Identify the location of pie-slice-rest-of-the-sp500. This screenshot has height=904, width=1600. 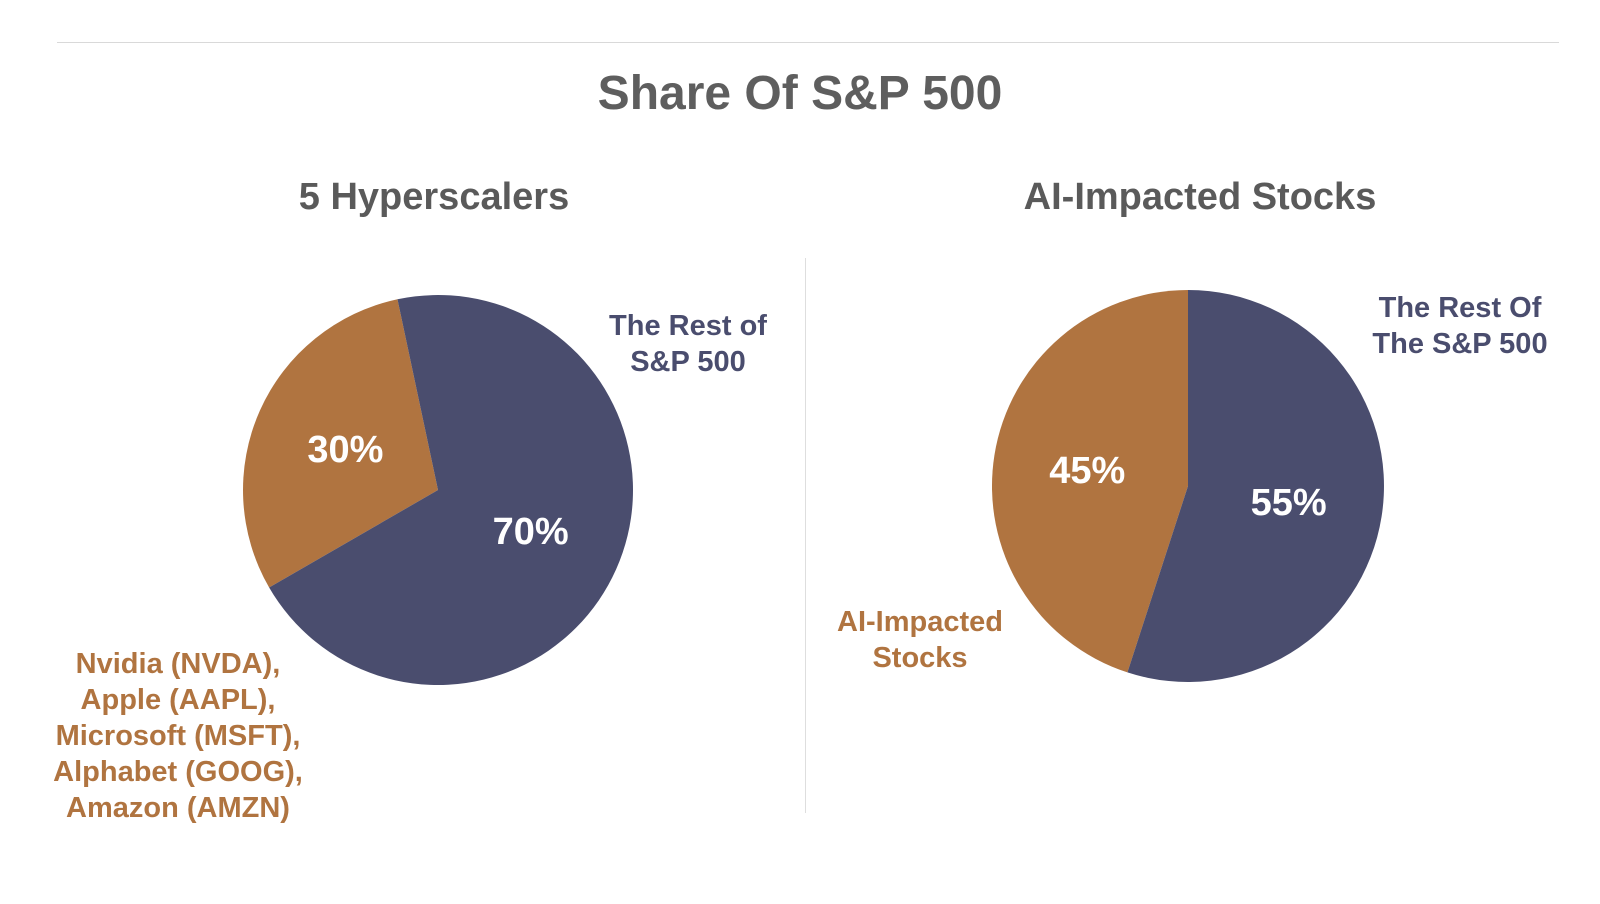
(1255, 486).